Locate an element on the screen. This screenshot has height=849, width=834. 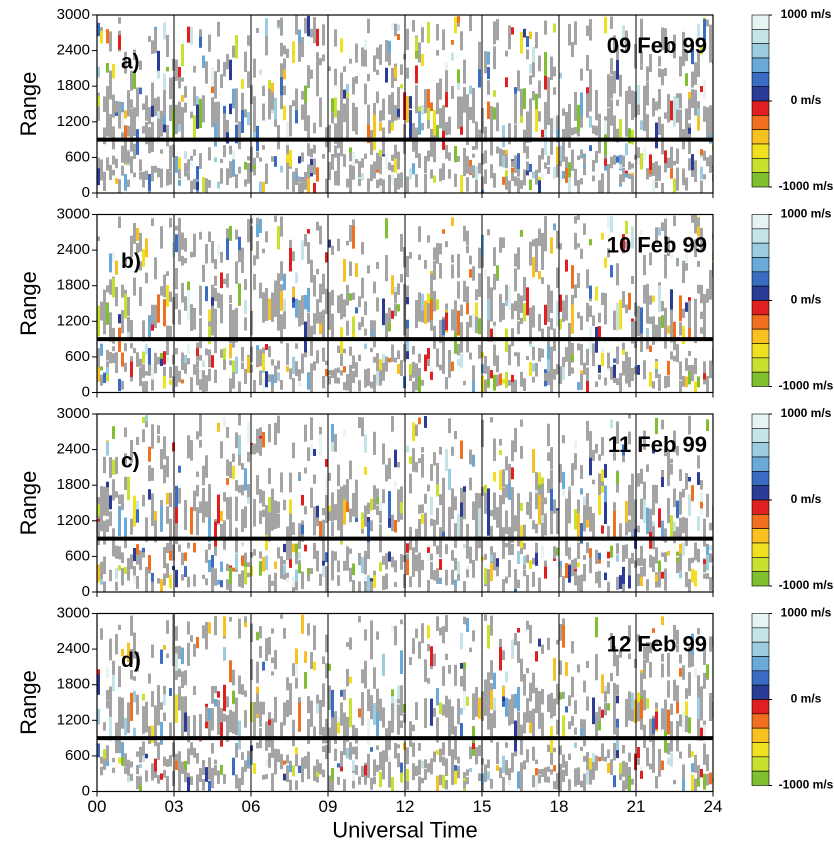
y-tick-label: 600 is located at coordinates (77, 156).